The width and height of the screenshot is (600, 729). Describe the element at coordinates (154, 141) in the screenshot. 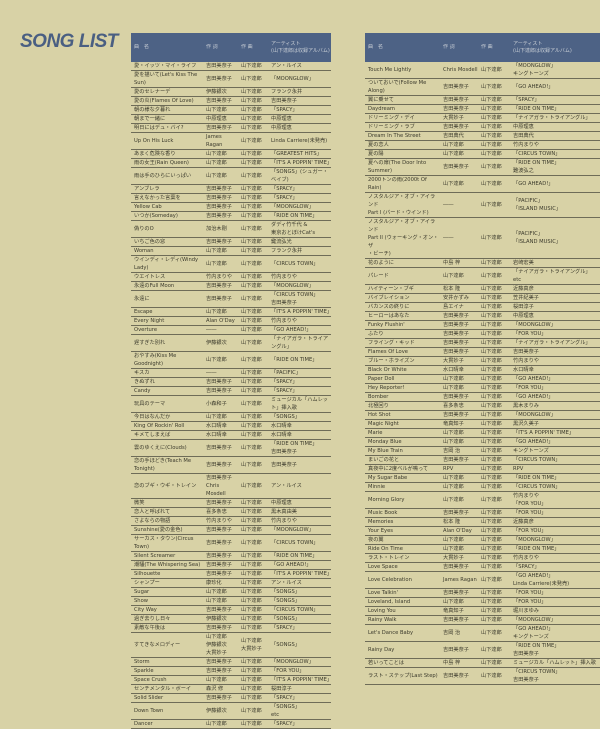

I see `song-title: Up On His Luck` at that location.